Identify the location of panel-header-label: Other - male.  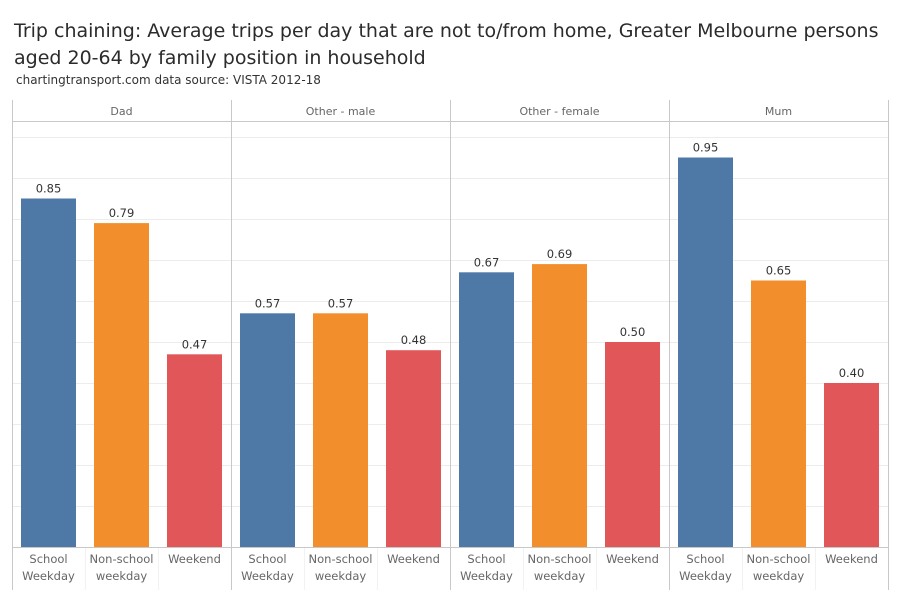
(341, 111).